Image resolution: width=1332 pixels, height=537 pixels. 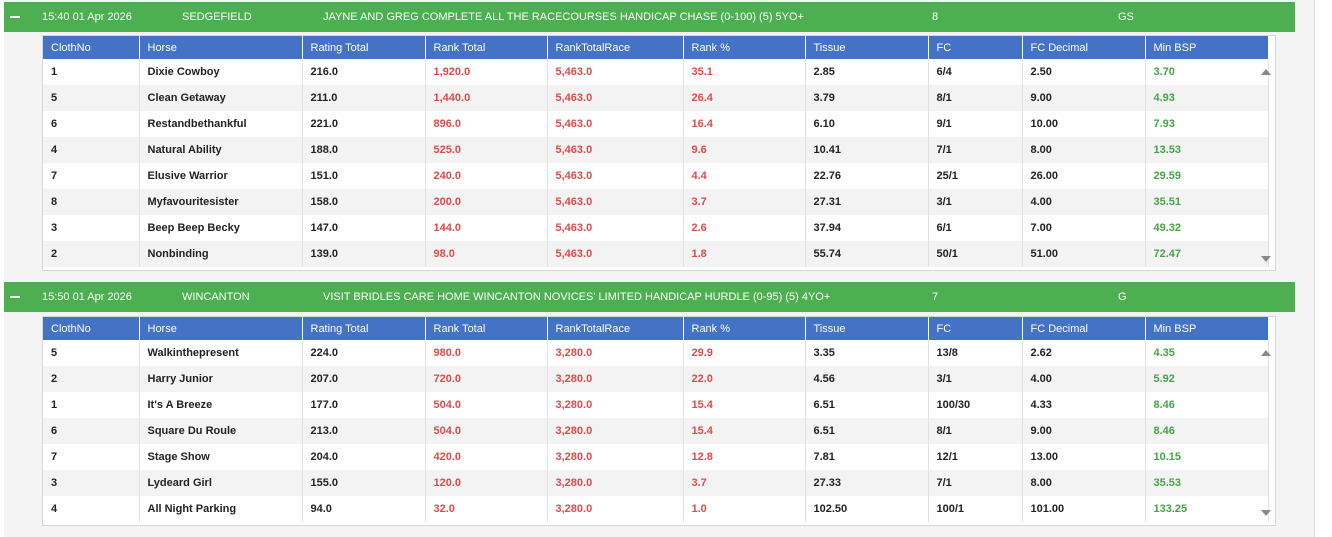 I want to click on cell-fc: 6/4, so click(x=975, y=72).